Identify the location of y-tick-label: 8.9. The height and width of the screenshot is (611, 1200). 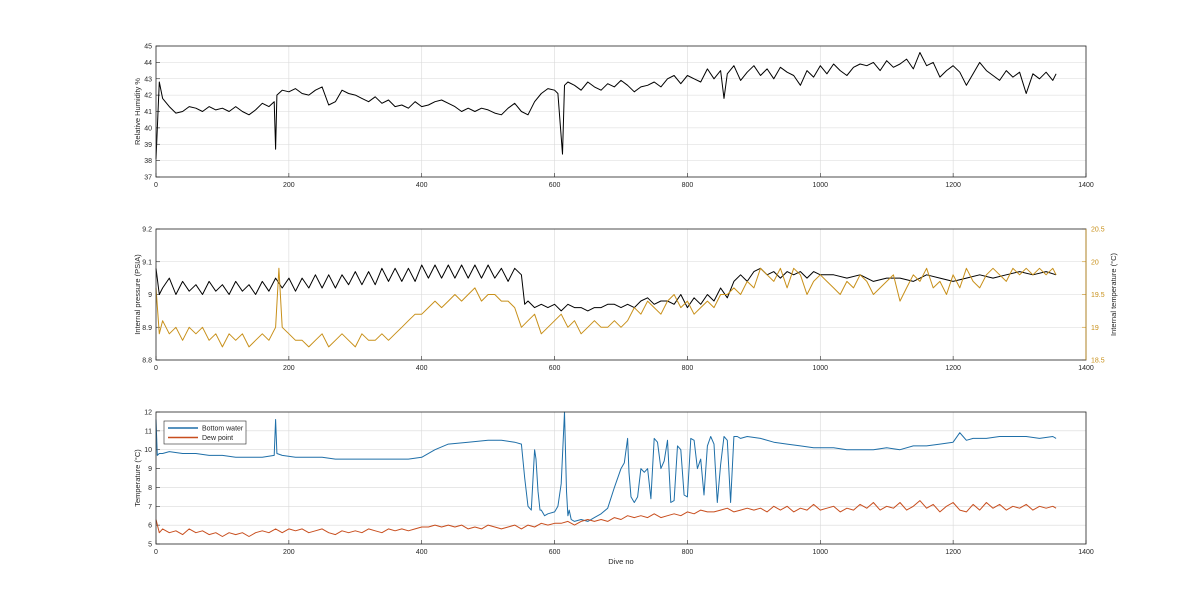
(147, 328).